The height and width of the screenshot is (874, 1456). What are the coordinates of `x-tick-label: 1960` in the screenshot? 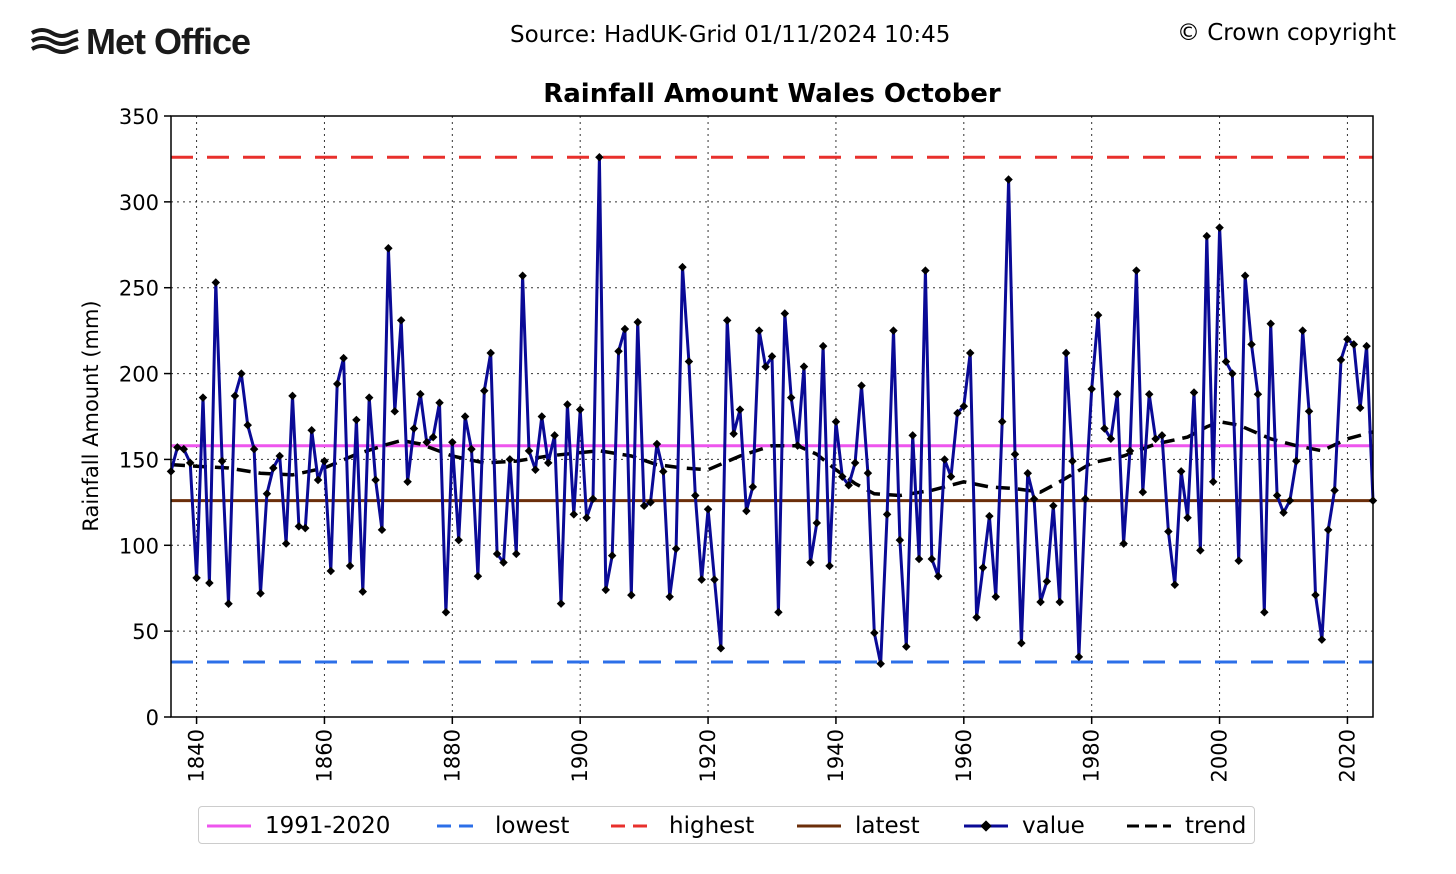 It's located at (964, 755).